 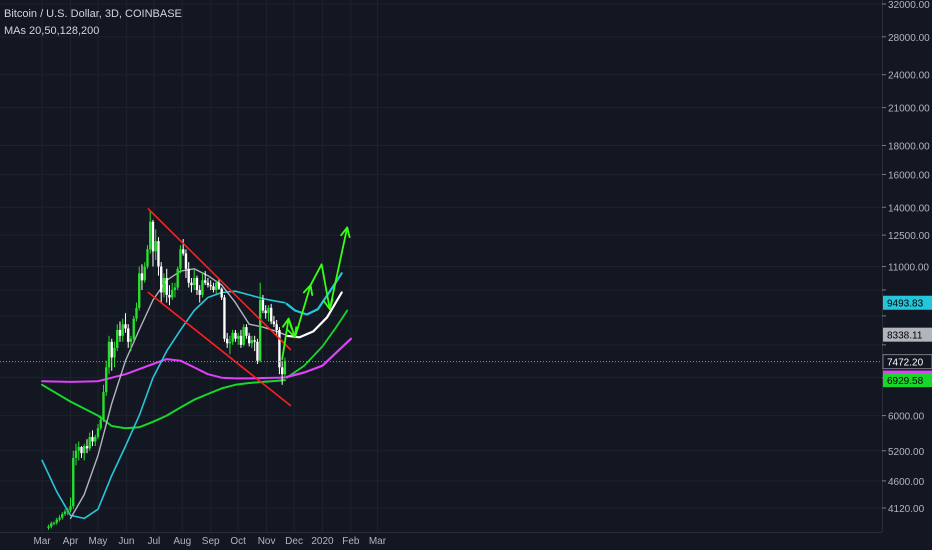 I want to click on arrowhead-up, so click(x=345, y=232).